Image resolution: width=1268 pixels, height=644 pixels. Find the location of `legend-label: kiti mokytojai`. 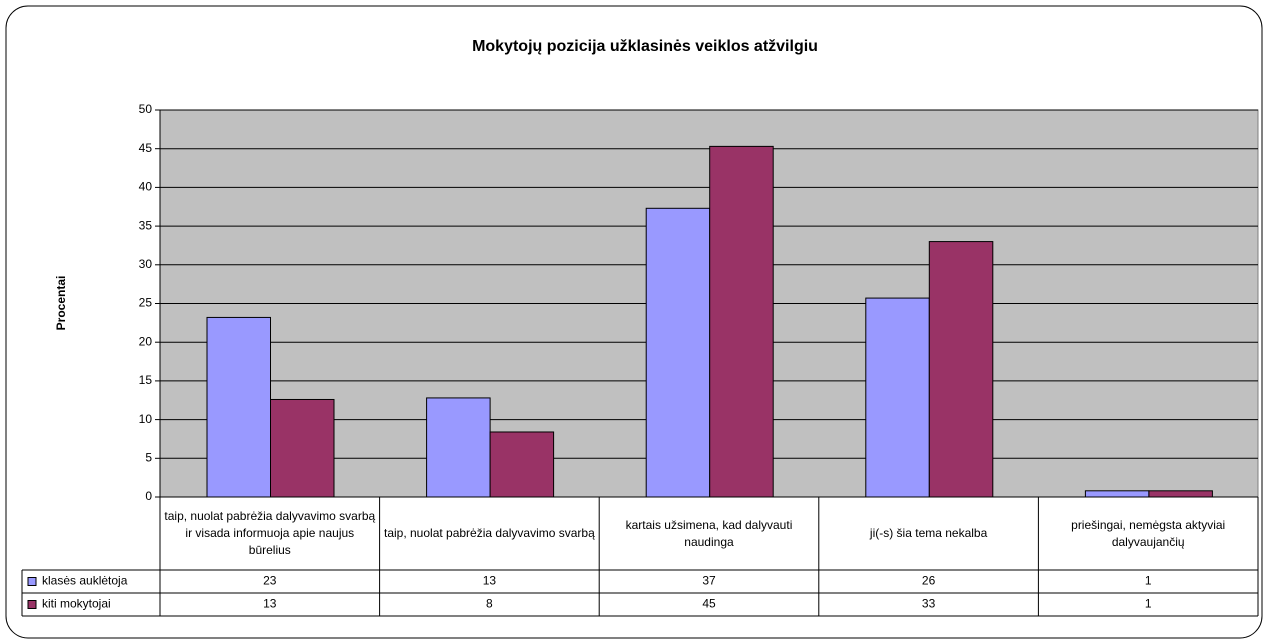

legend-label: kiti mokytojai is located at coordinates (76, 604).